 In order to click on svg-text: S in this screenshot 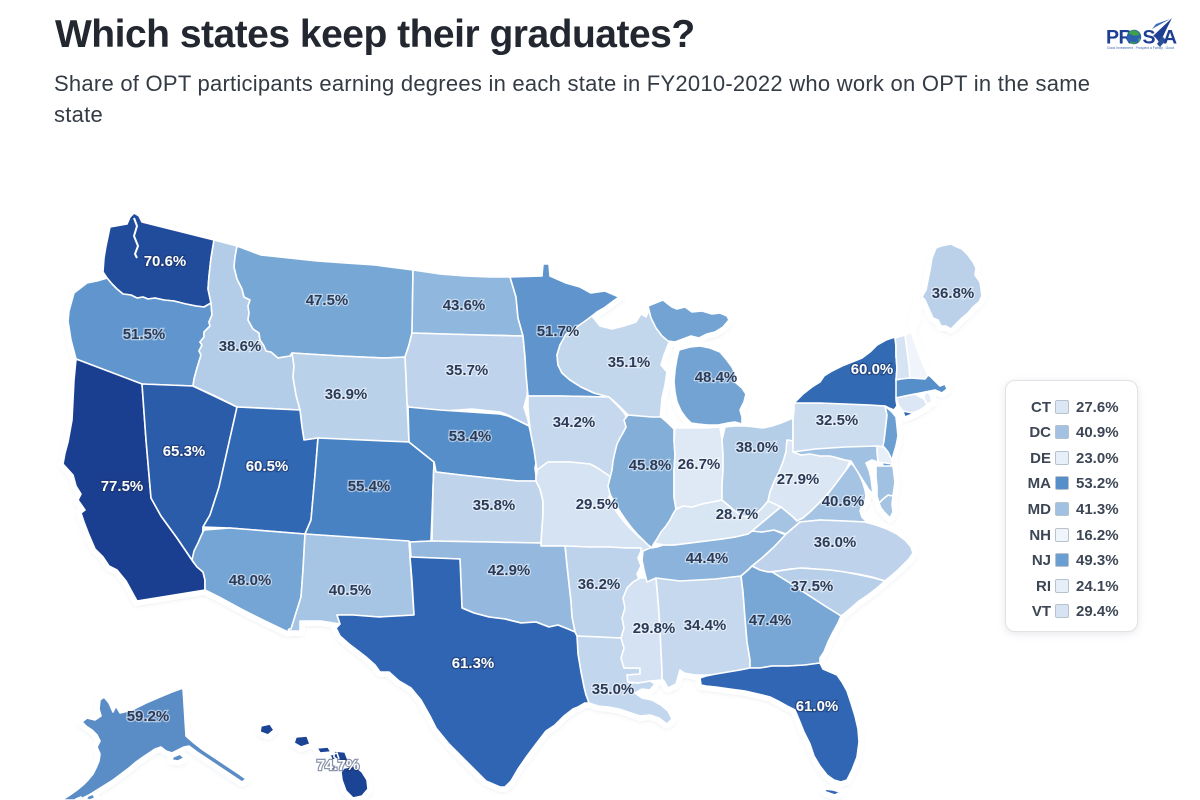, I will do `click(1149, 38)`.